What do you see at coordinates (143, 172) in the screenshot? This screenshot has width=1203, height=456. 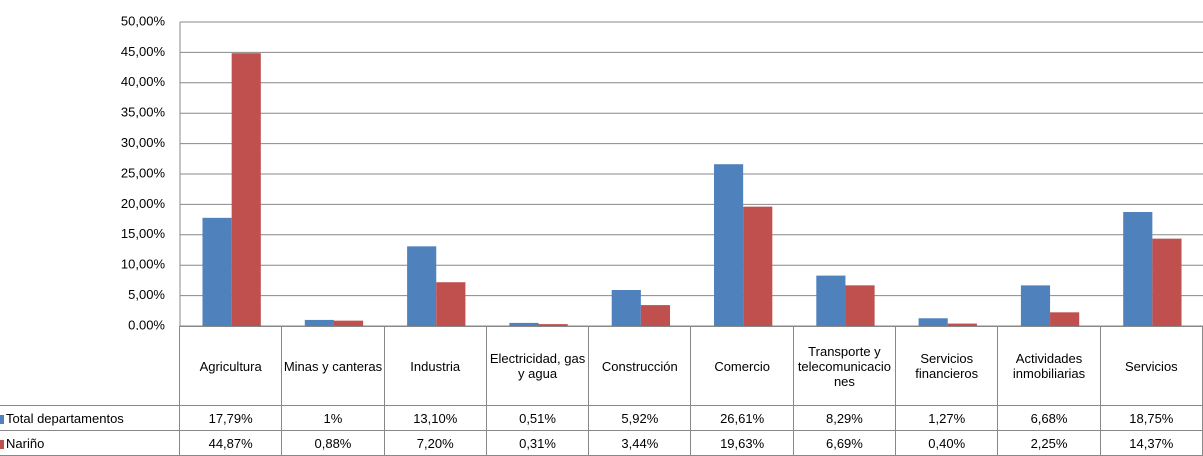 I see `y-tick-label: 25,00%` at bounding box center [143, 172].